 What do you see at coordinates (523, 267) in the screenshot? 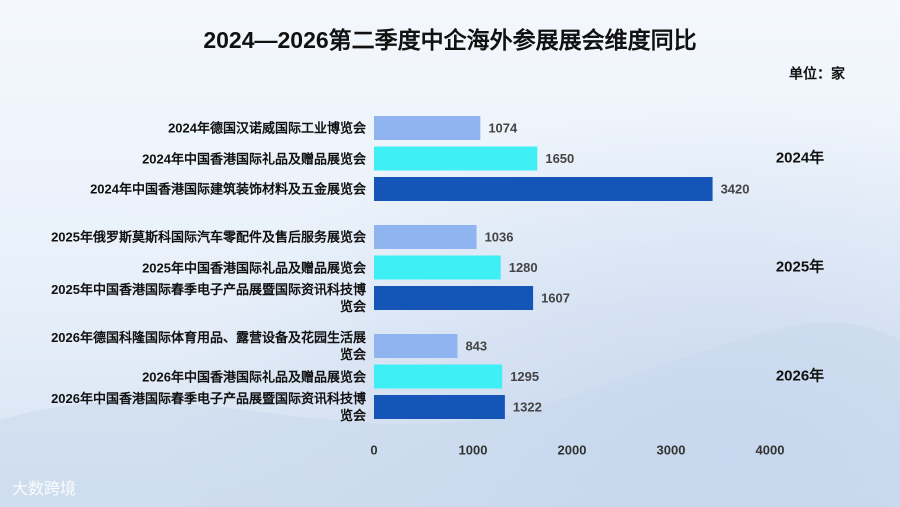
I see `value-label: 1280` at bounding box center [523, 267].